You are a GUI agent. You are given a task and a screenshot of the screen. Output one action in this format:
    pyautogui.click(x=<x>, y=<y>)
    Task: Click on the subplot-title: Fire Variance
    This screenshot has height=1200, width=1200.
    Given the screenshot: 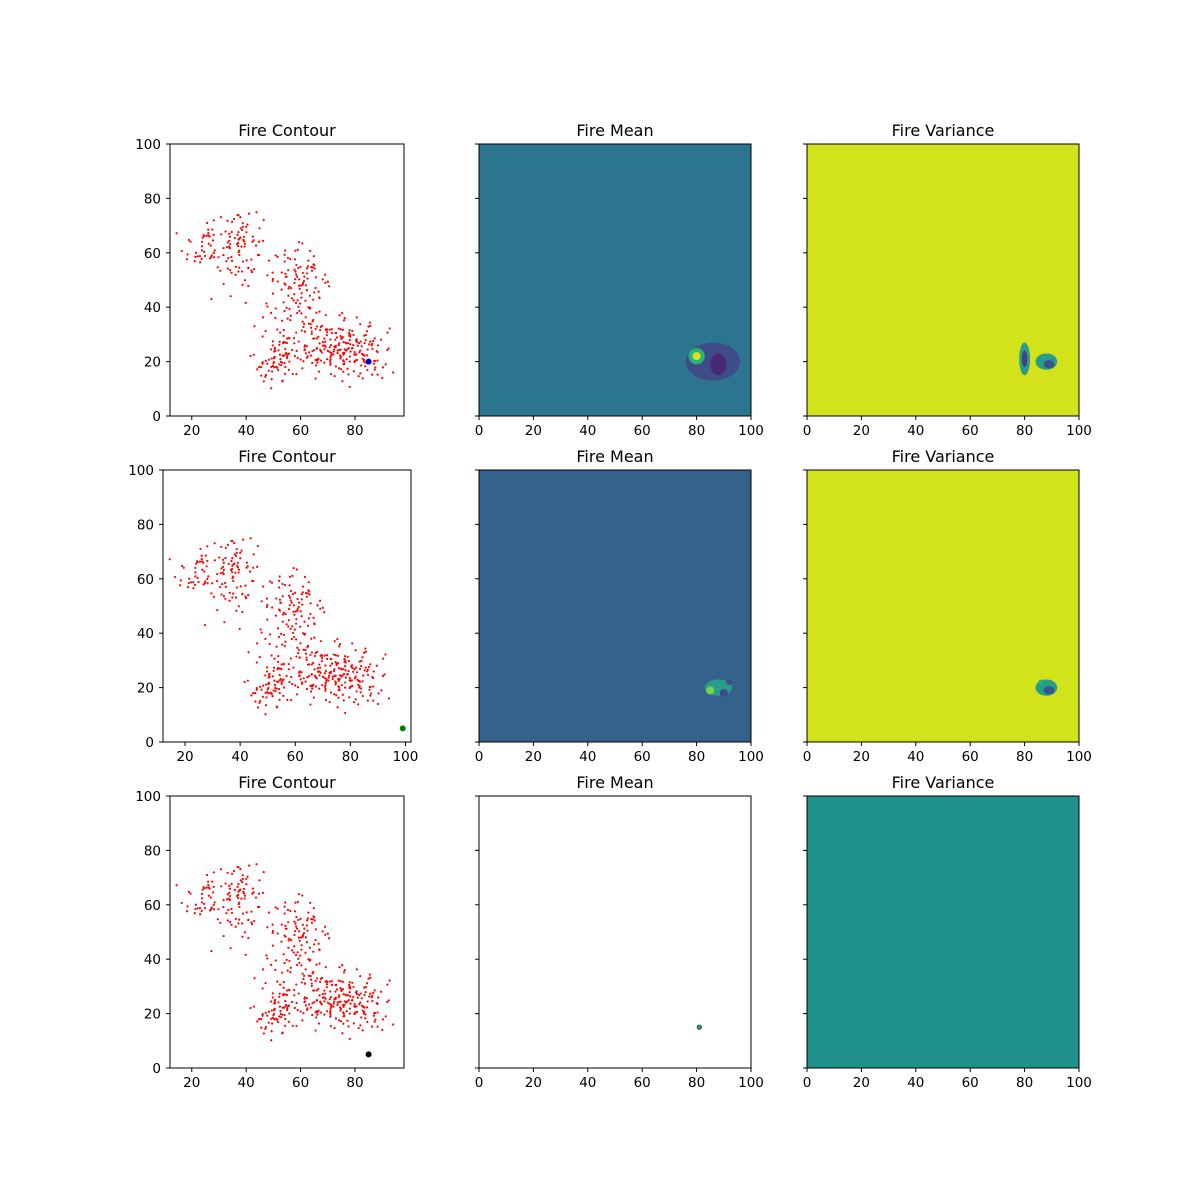 What is the action you would take?
    pyautogui.click(x=943, y=782)
    